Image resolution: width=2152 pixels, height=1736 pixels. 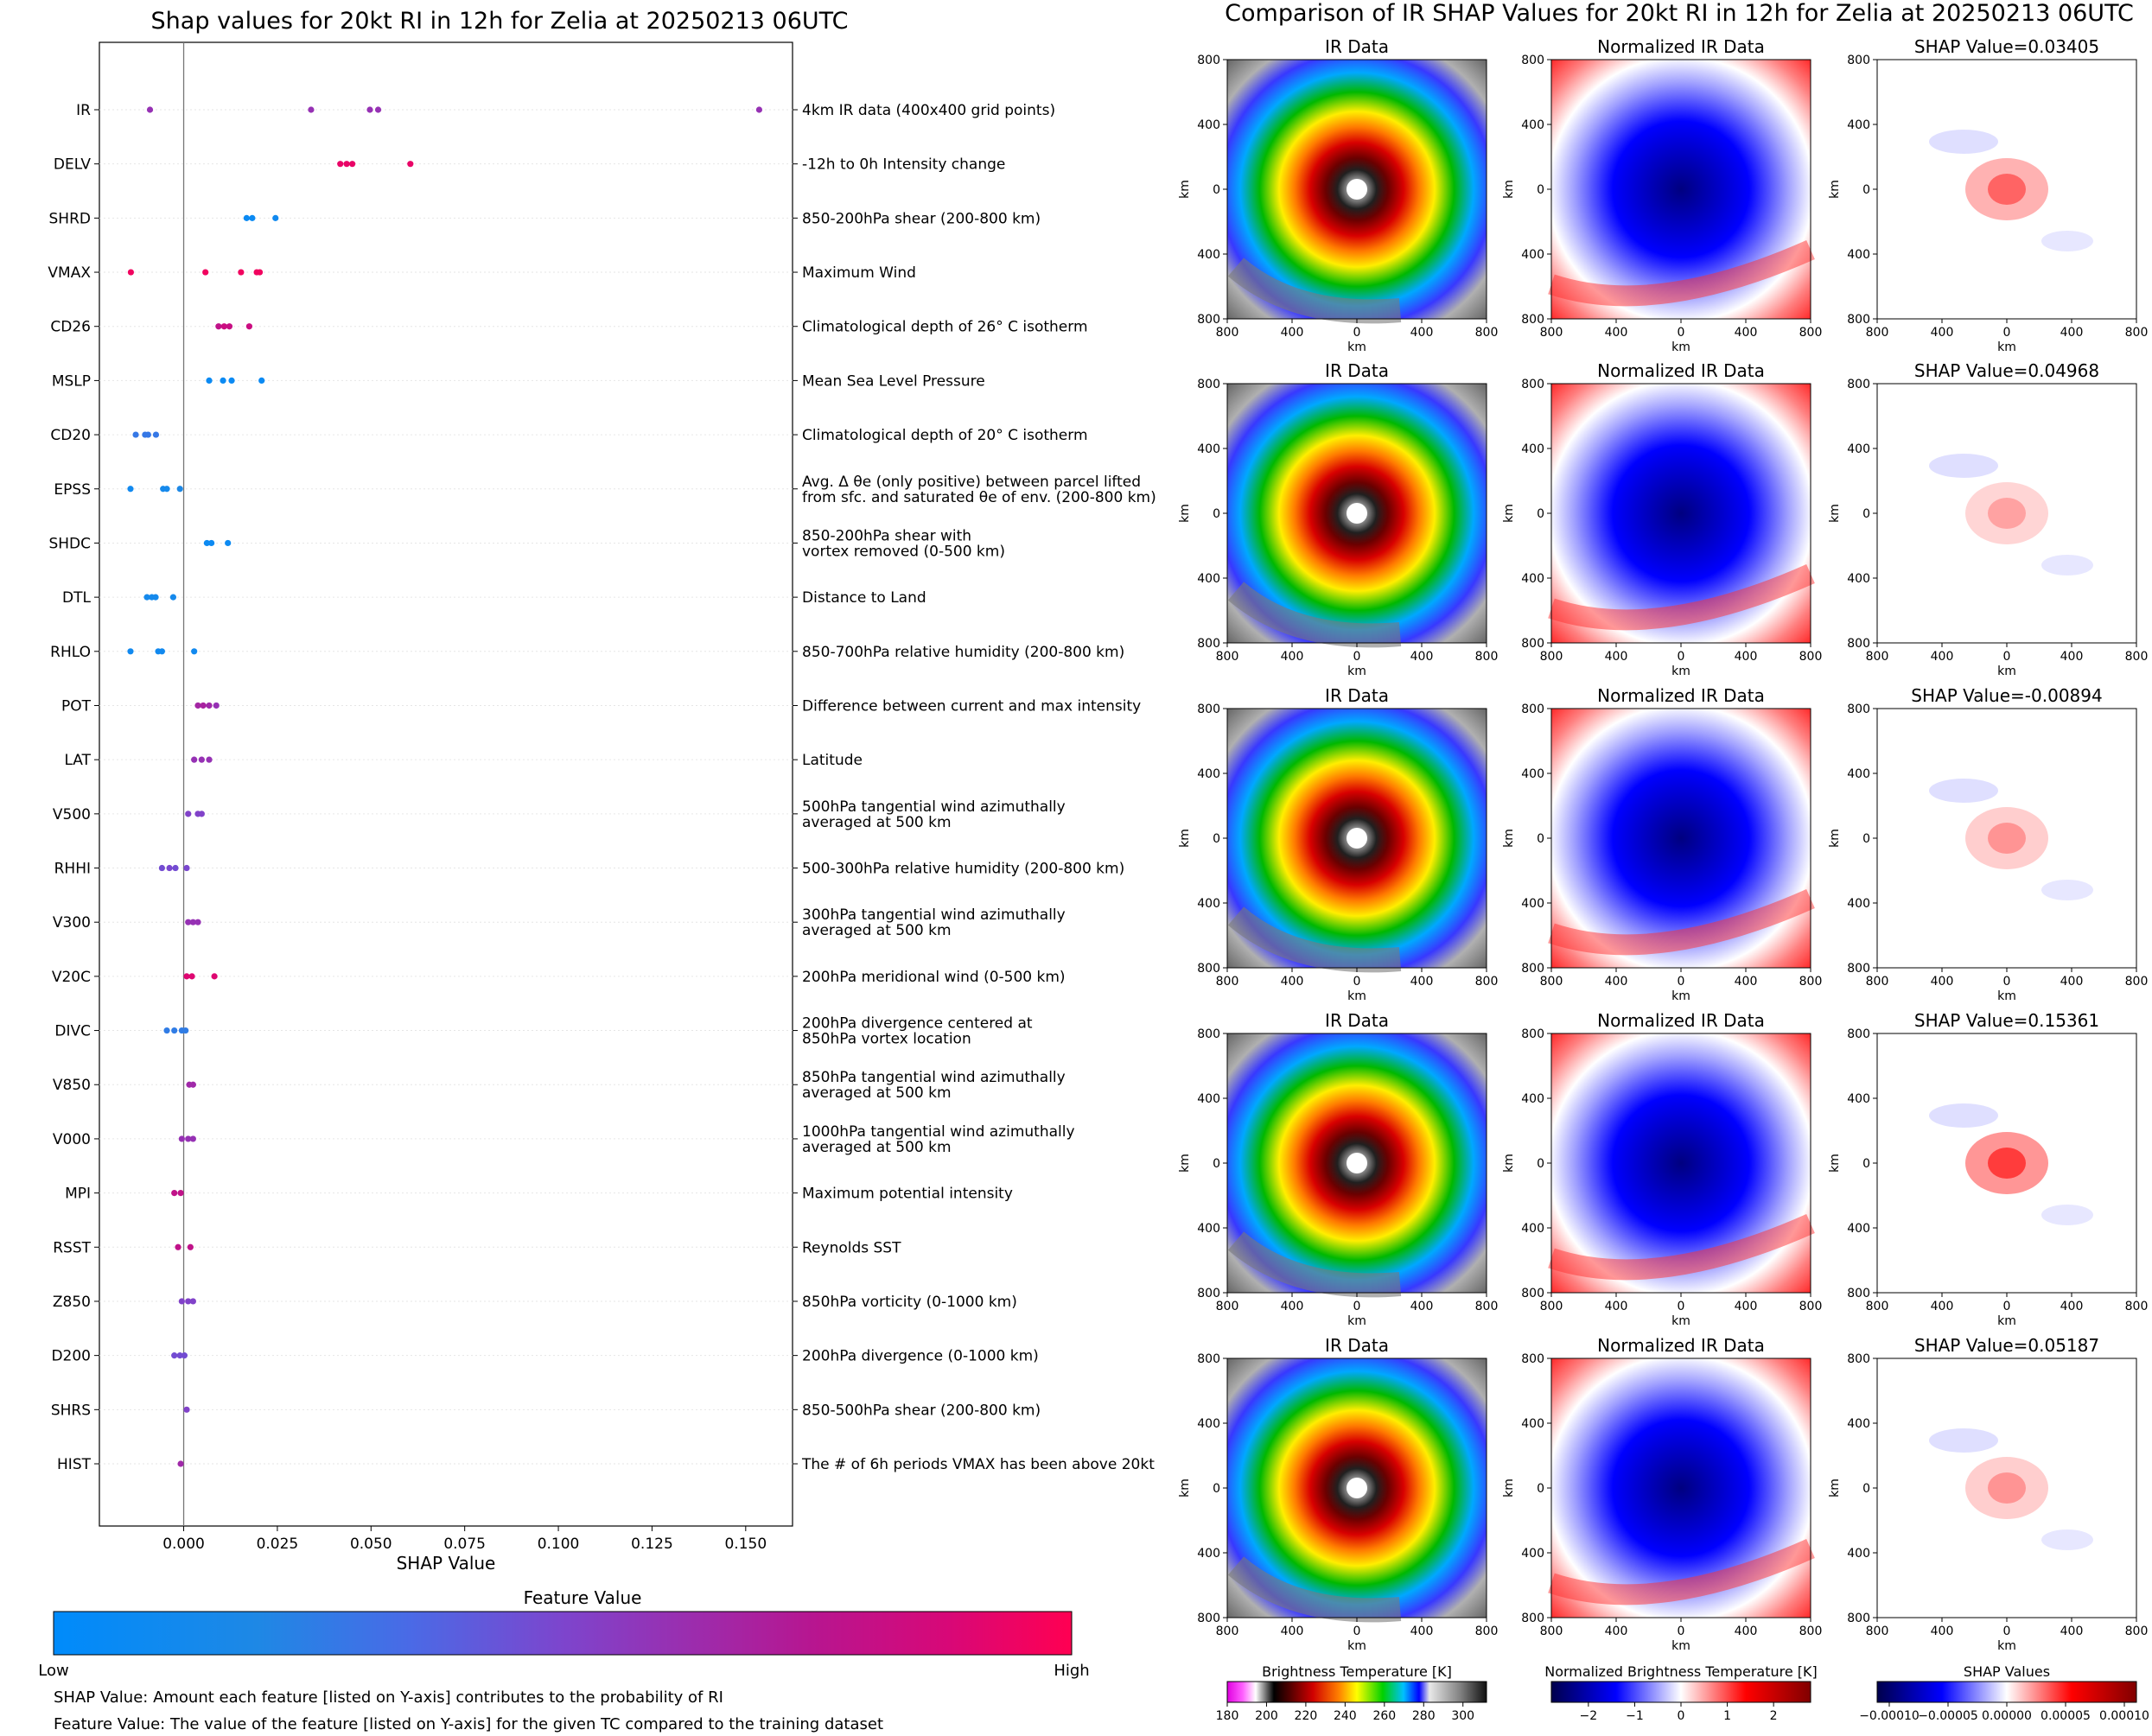 I want to click on colorbar-tick-label: 240, so click(x=1345, y=1716).